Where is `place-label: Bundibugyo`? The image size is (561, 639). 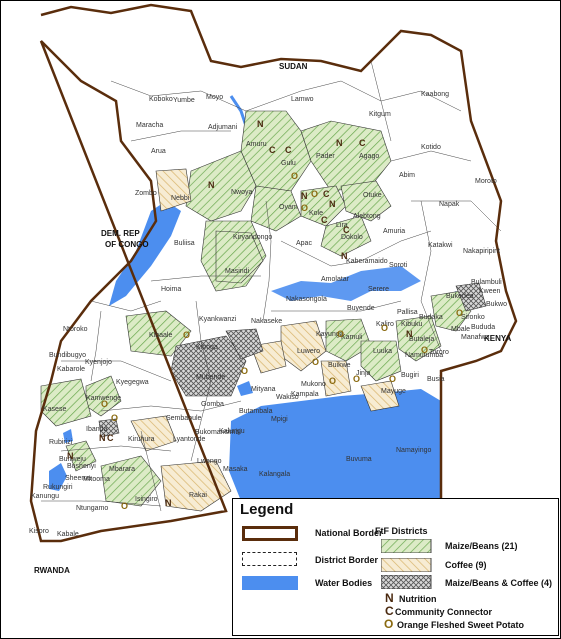 place-label: Bundibugyo is located at coordinates (67, 355).